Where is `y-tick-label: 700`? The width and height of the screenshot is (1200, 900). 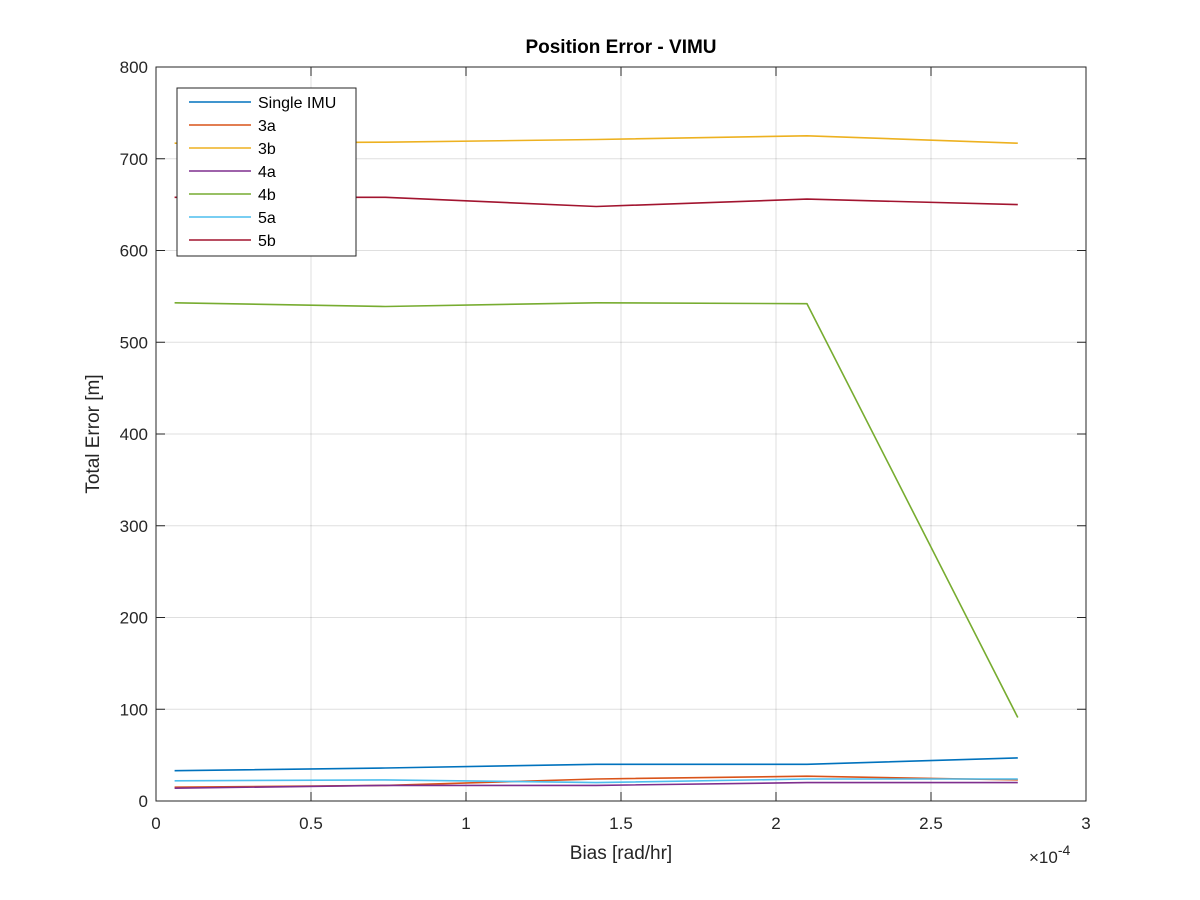 y-tick-label: 700 is located at coordinates (134, 159).